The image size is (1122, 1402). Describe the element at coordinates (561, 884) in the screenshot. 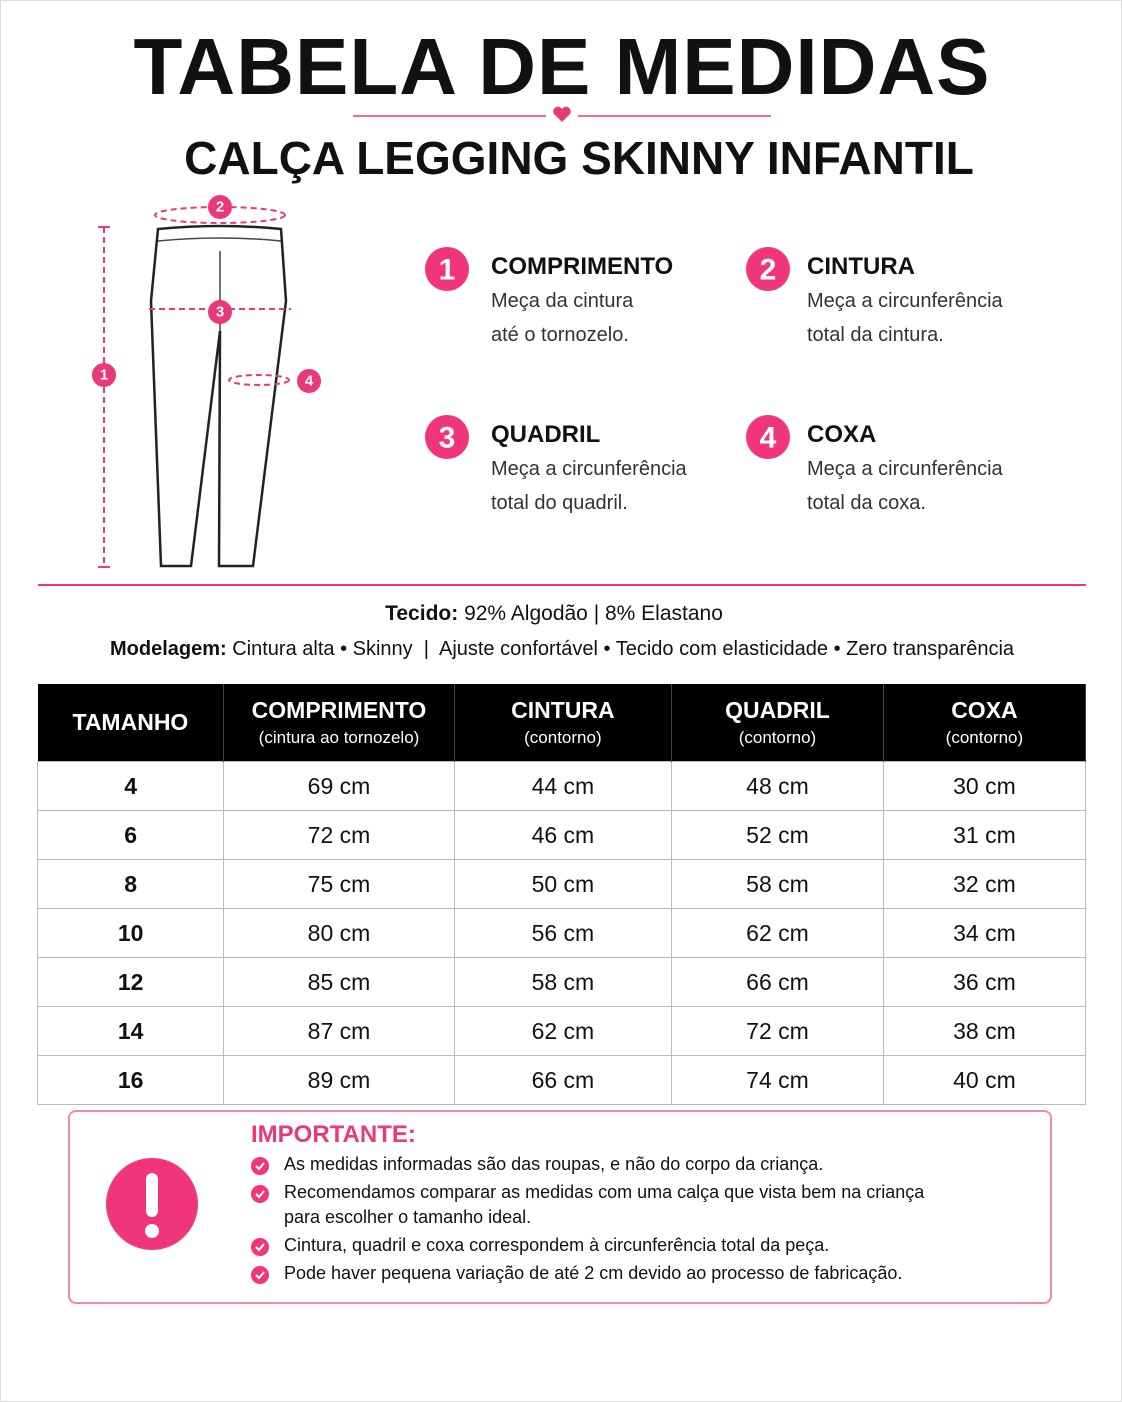

I see `row: 8 75 cm 50 cm 58 cm 32 cm` at that location.